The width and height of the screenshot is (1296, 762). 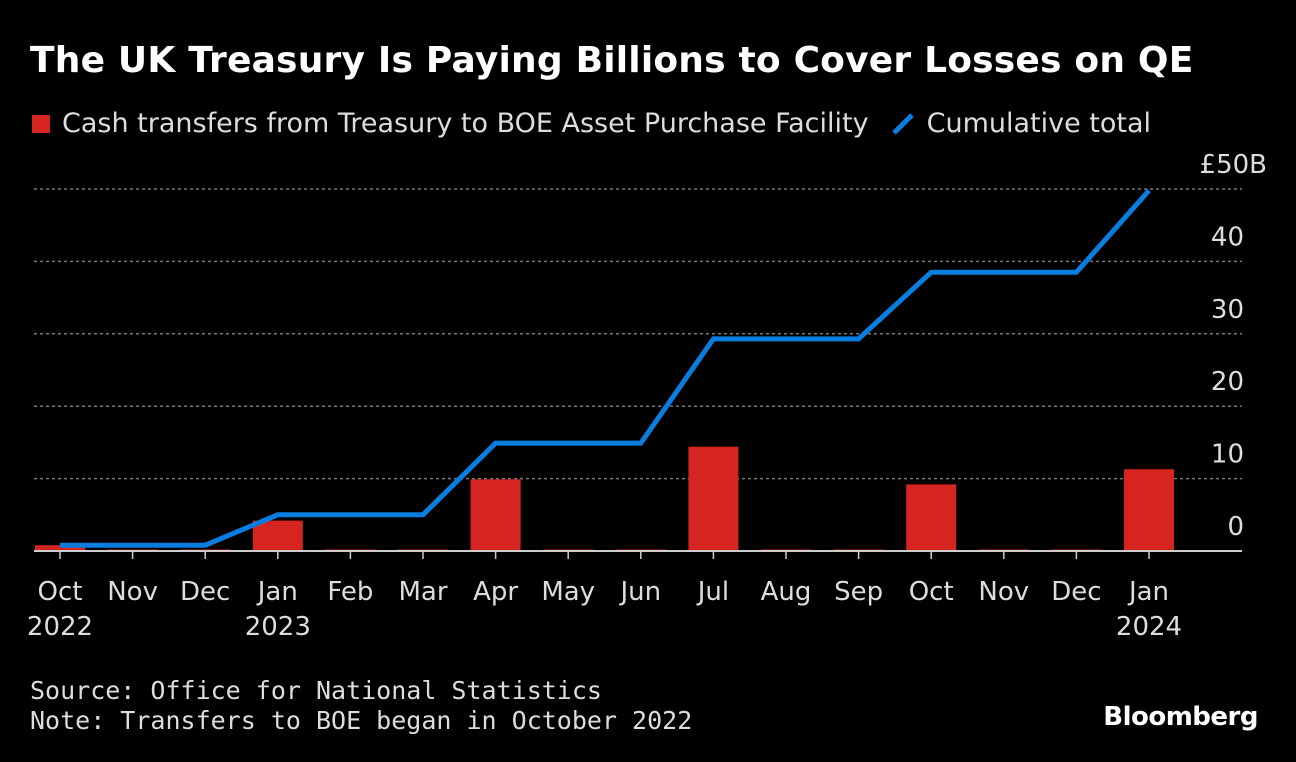 I want to click on x-tick-label: Jul, so click(x=712, y=592).